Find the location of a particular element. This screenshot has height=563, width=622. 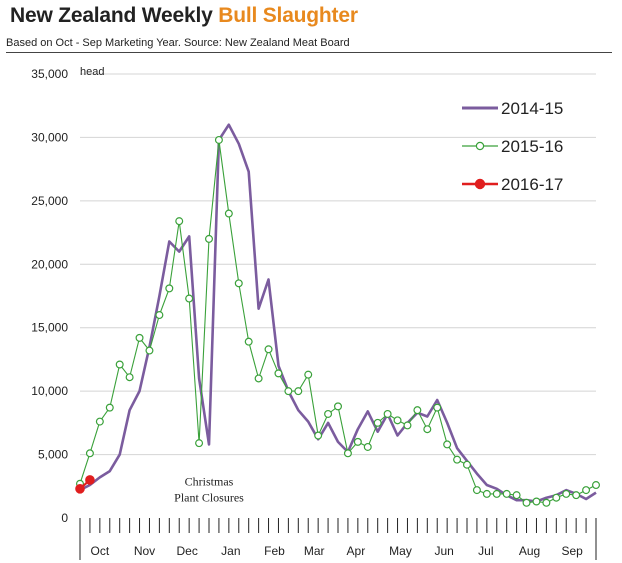

annotation-christmas: Christmas Plant Closures is located at coordinates (209, 490).